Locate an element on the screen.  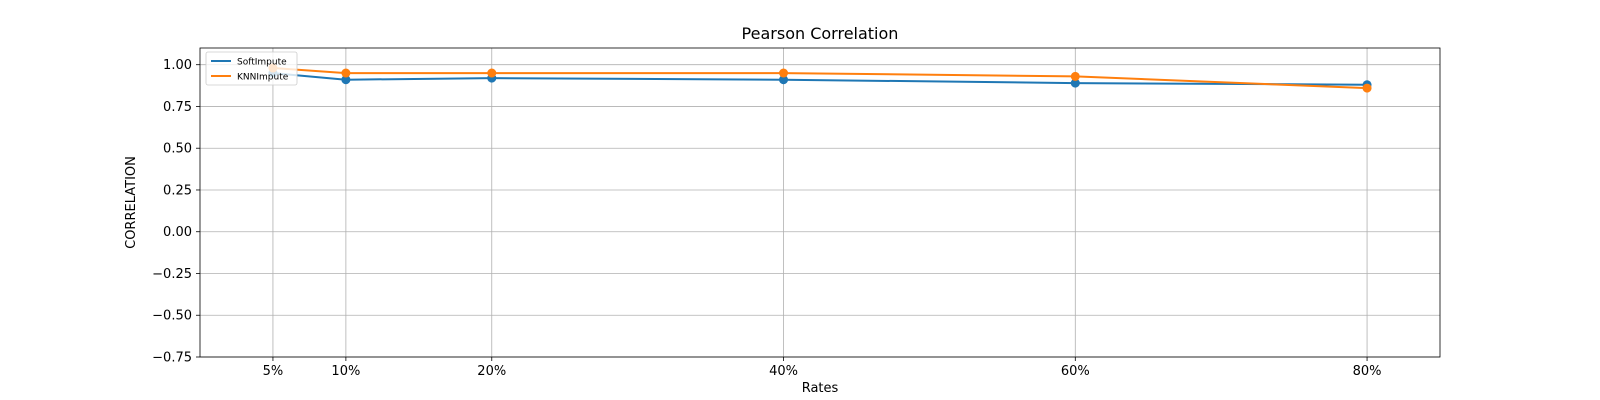
x-tick-label: 40% is located at coordinates (783, 371).